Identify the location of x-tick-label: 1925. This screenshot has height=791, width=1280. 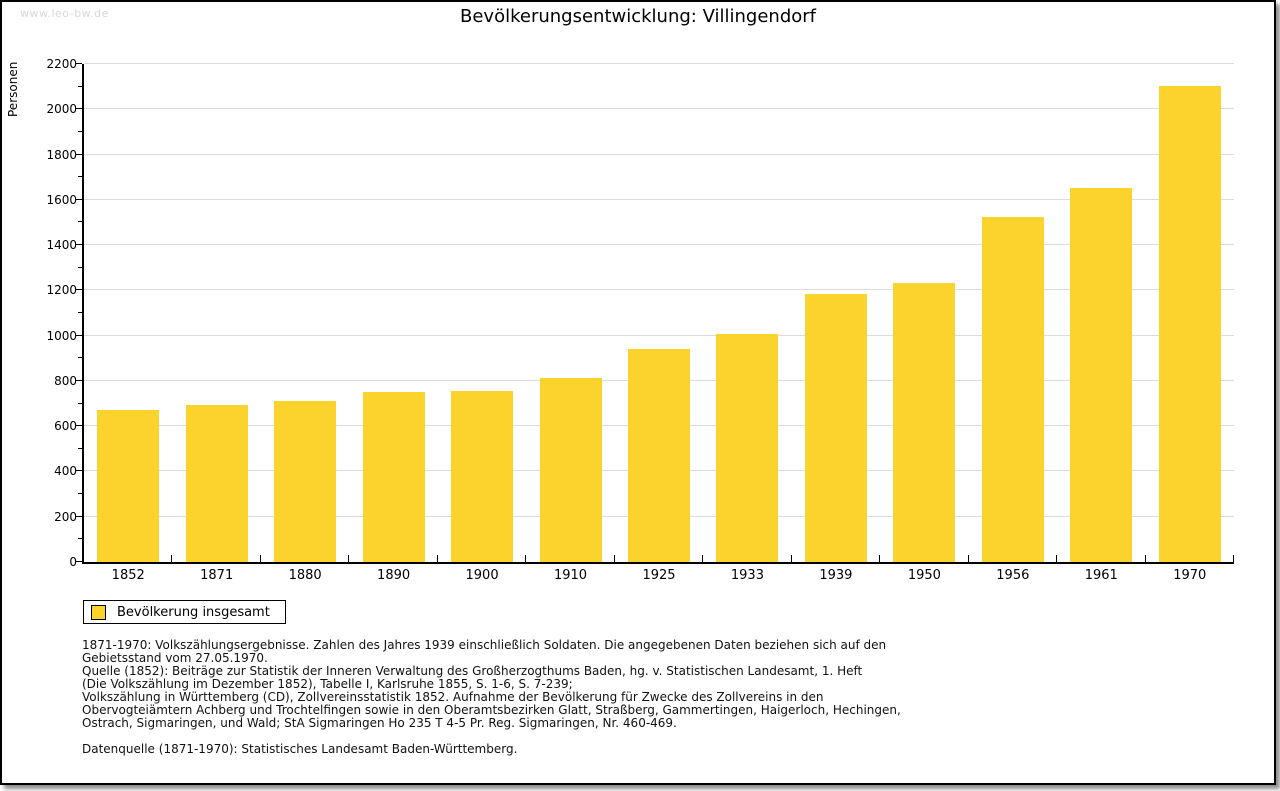
(659, 575).